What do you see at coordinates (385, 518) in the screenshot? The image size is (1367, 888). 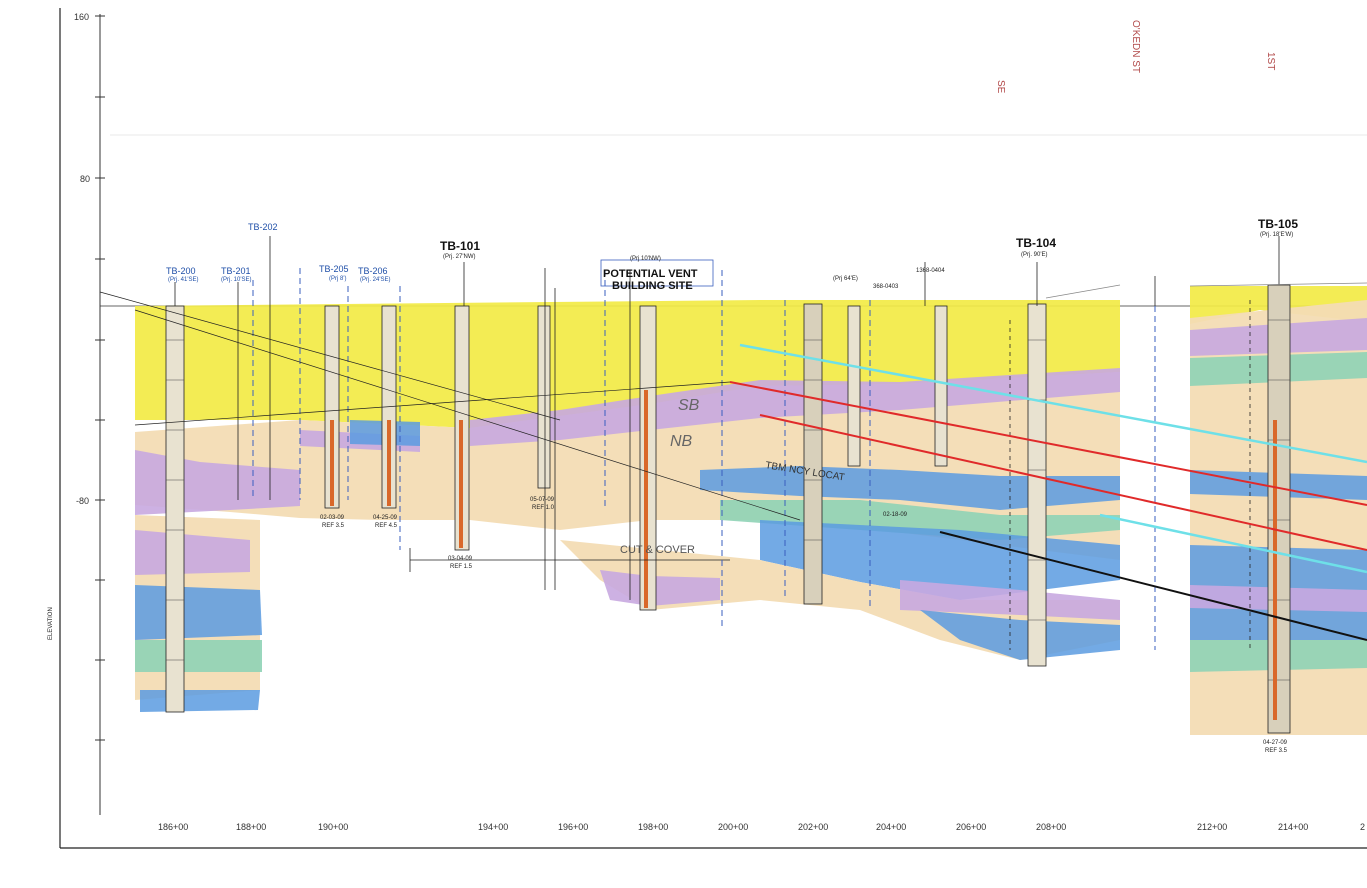 I see `boring-date-2: 04-25-09` at bounding box center [385, 518].